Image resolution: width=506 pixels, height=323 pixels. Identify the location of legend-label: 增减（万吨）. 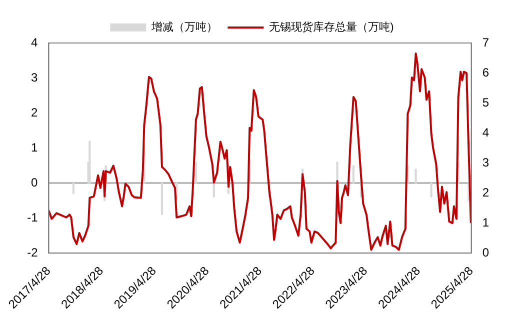
(184, 27).